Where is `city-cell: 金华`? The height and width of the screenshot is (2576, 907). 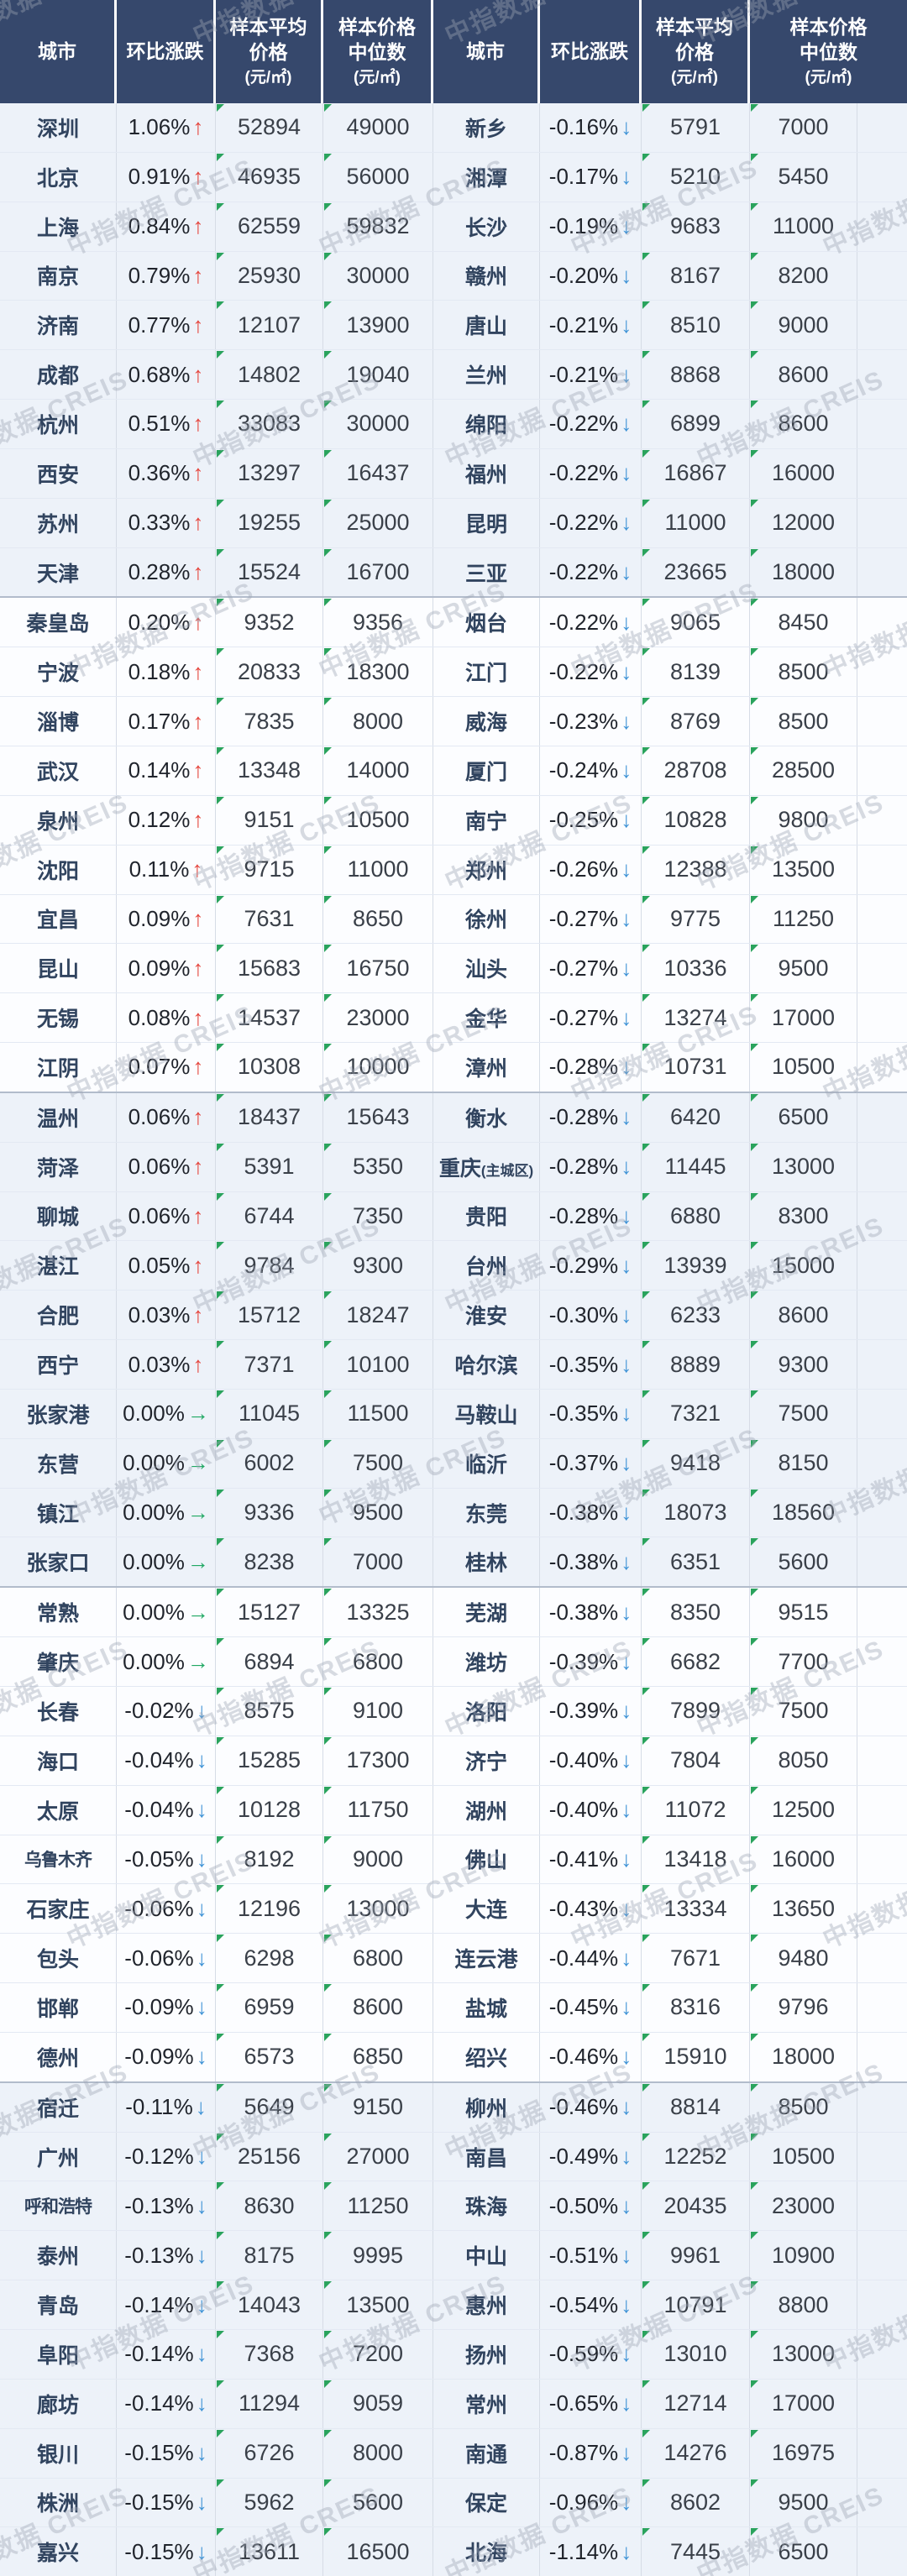
city-cell: 金华 is located at coordinates (486, 1018).